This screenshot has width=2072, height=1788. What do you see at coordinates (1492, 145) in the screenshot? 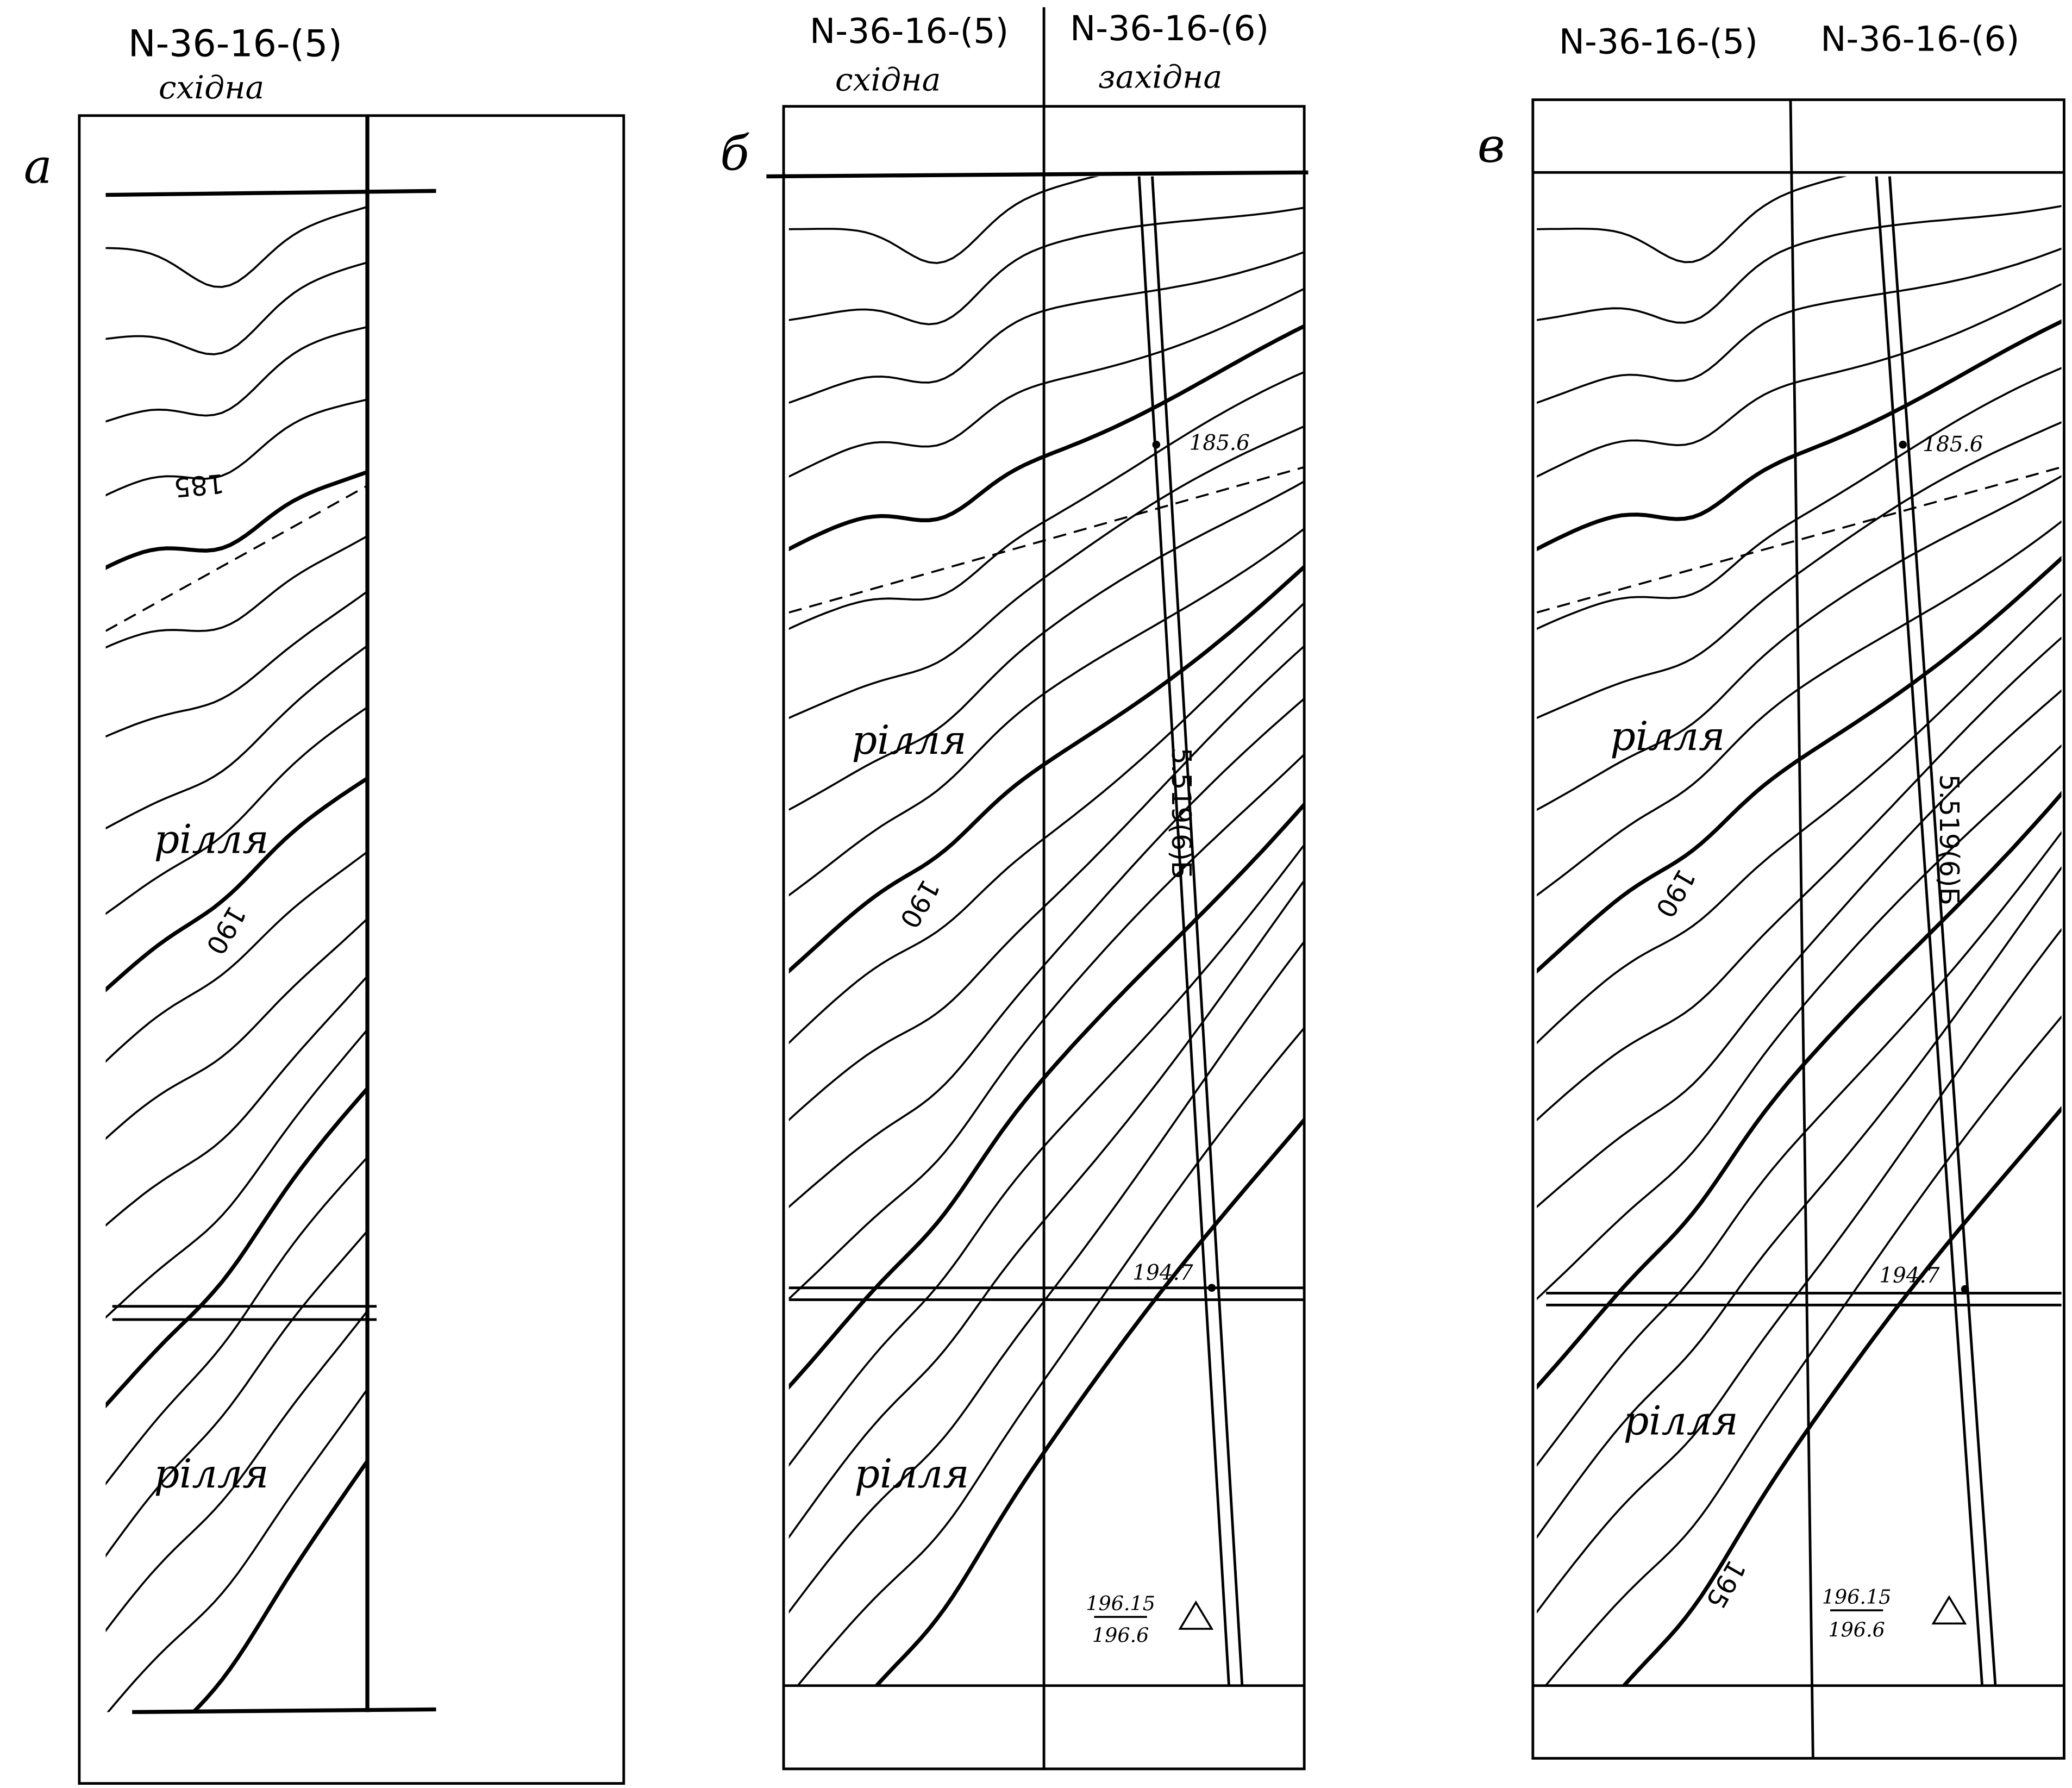
I see `panel-label: в` at bounding box center [1492, 145].